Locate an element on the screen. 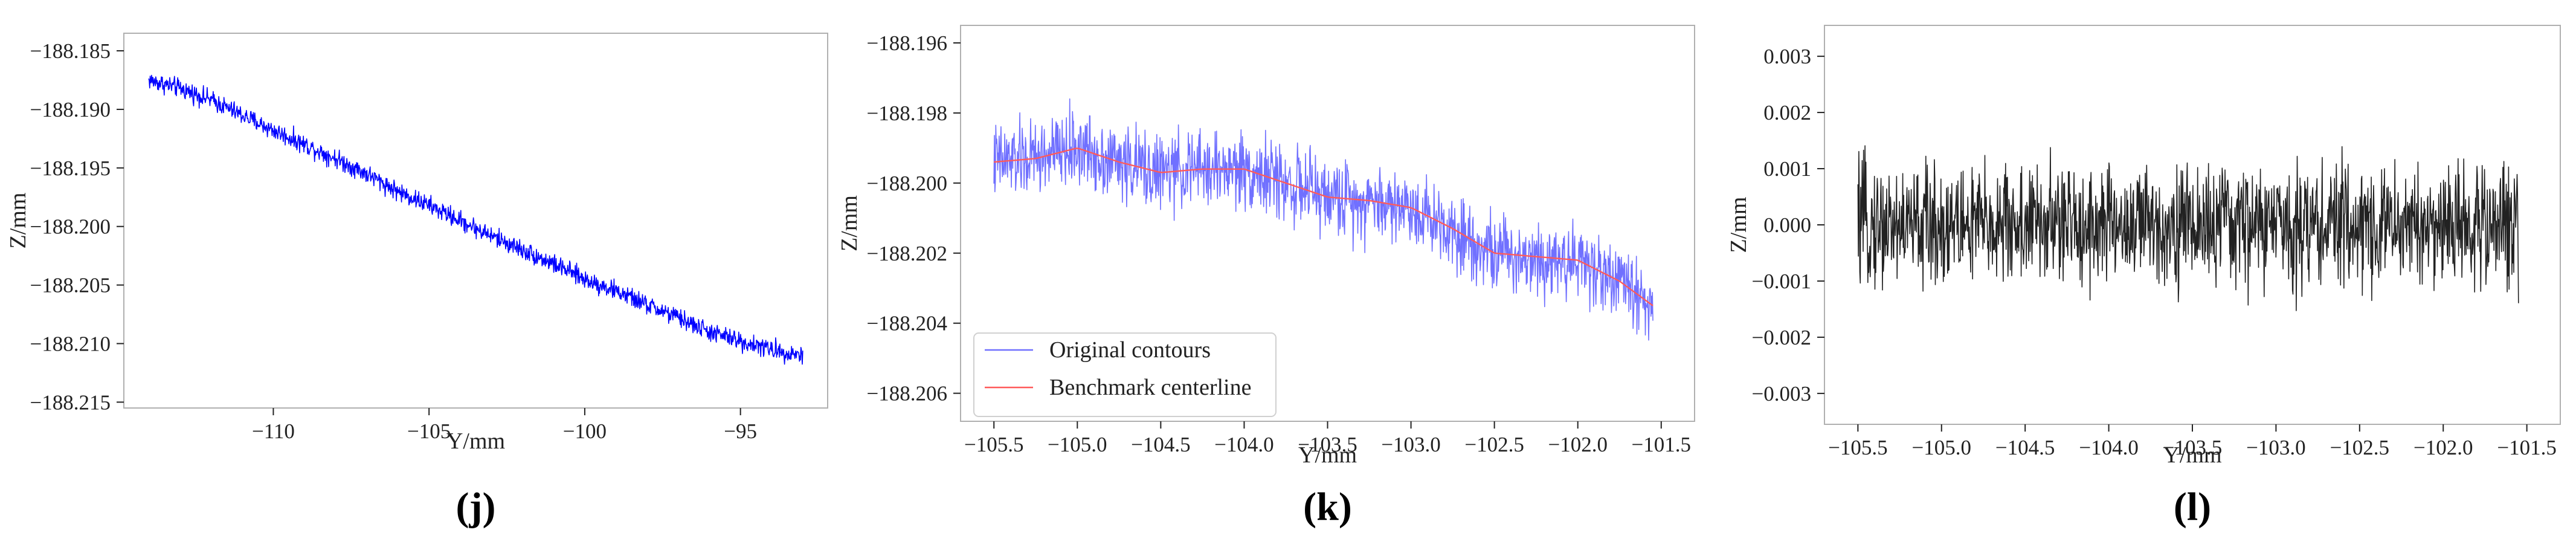 This screenshot has width=2576, height=544. legend-entry: Original contours is located at coordinates (1130, 350).